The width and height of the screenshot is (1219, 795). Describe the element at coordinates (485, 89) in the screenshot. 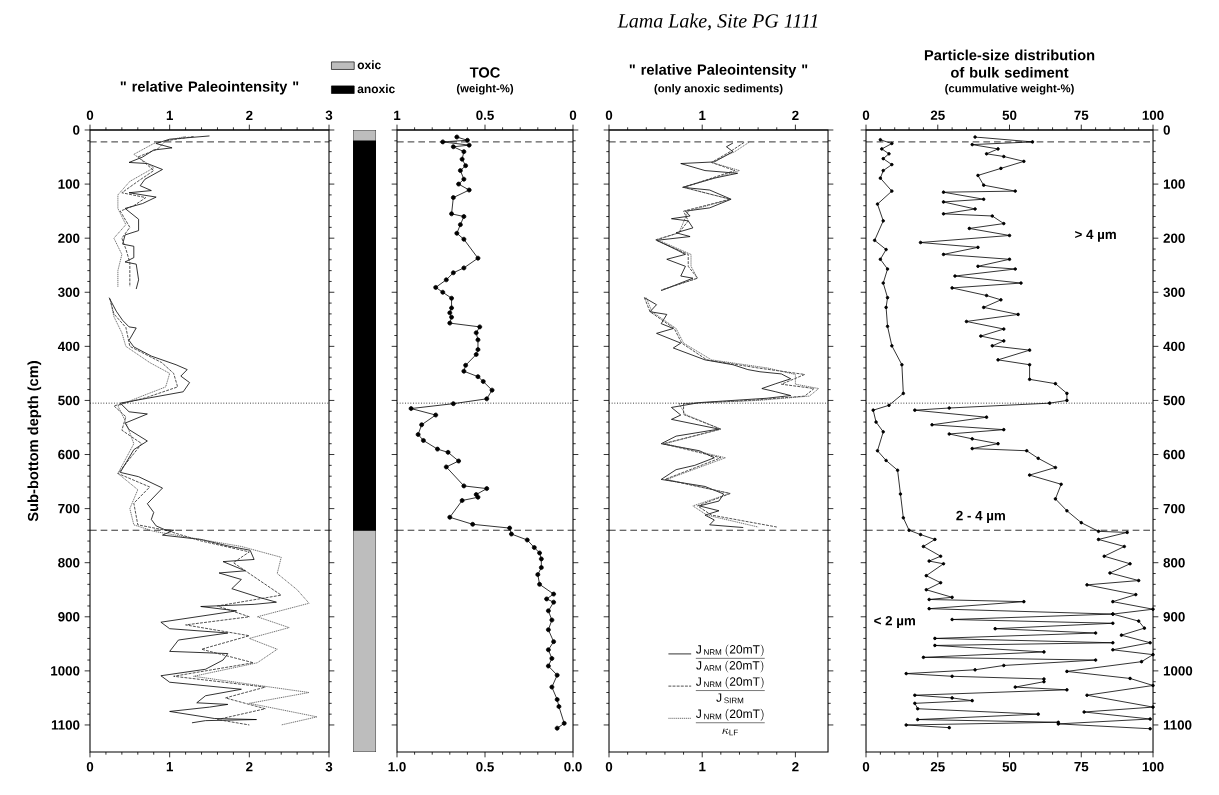

I see `chart-subtitle: (weight-%)` at that location.